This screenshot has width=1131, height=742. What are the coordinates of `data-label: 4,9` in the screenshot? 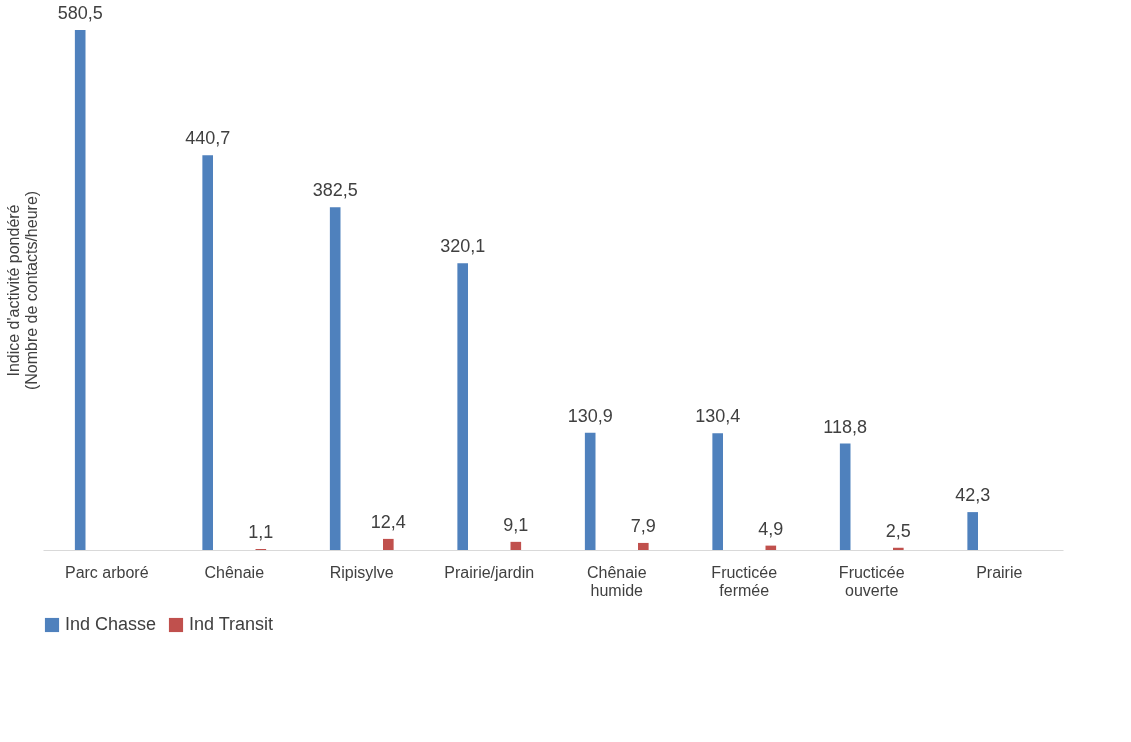 It's located at (771, 528).